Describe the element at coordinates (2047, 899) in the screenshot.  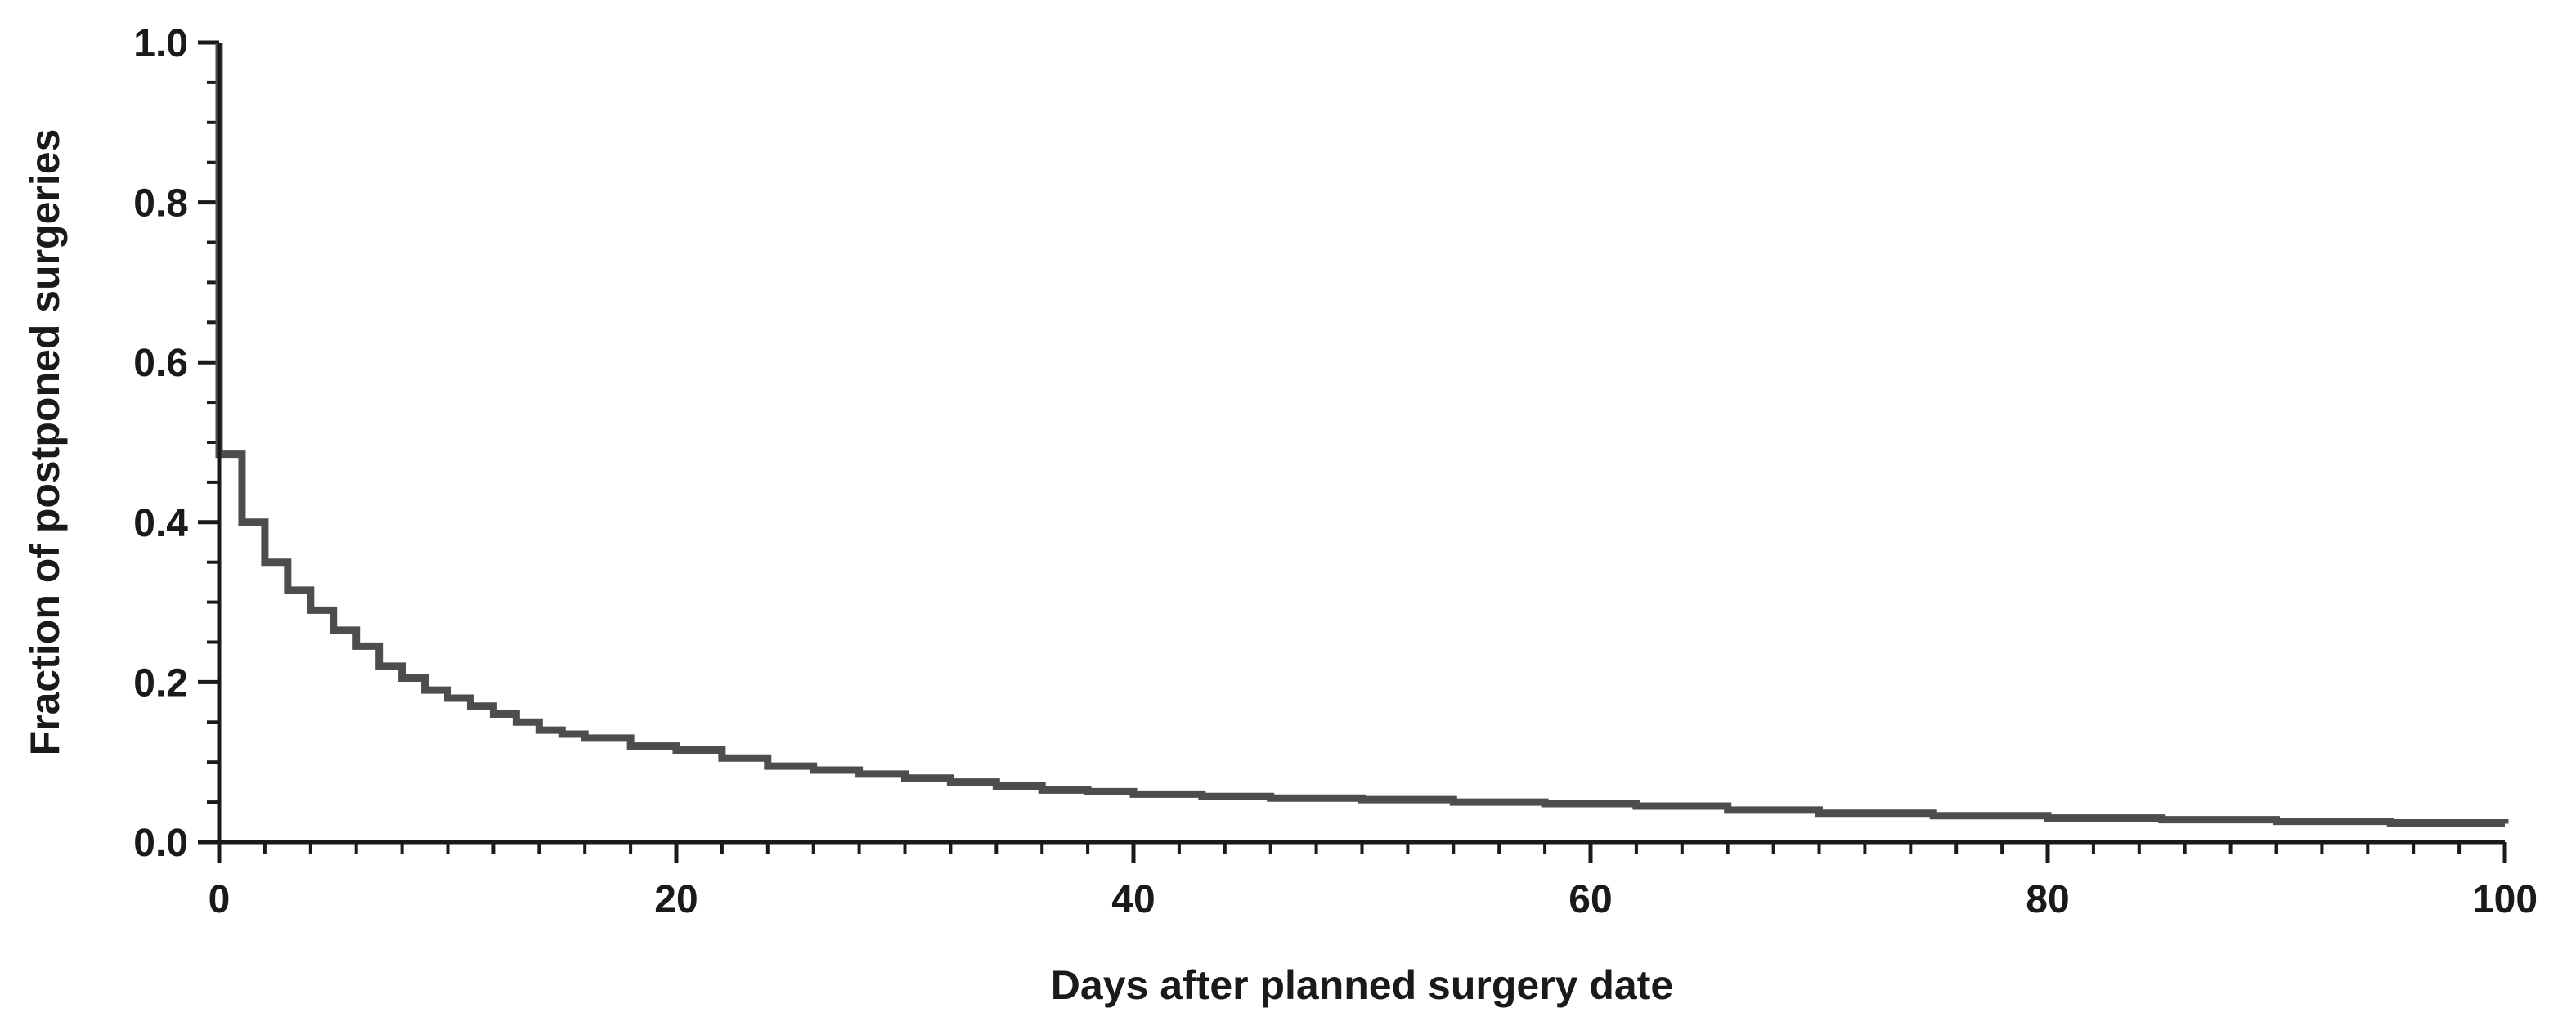
I see `x-tick-label: 80` at that location.